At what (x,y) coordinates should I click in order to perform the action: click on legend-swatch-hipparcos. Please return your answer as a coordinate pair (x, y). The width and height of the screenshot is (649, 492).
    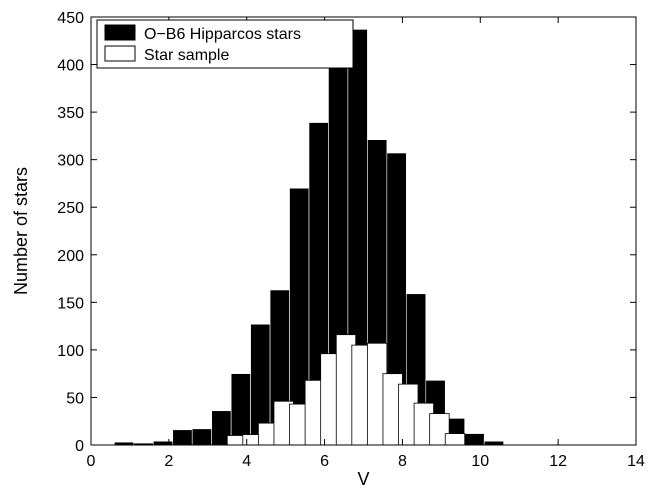
    Looking at the image, I should click on (120, 32).